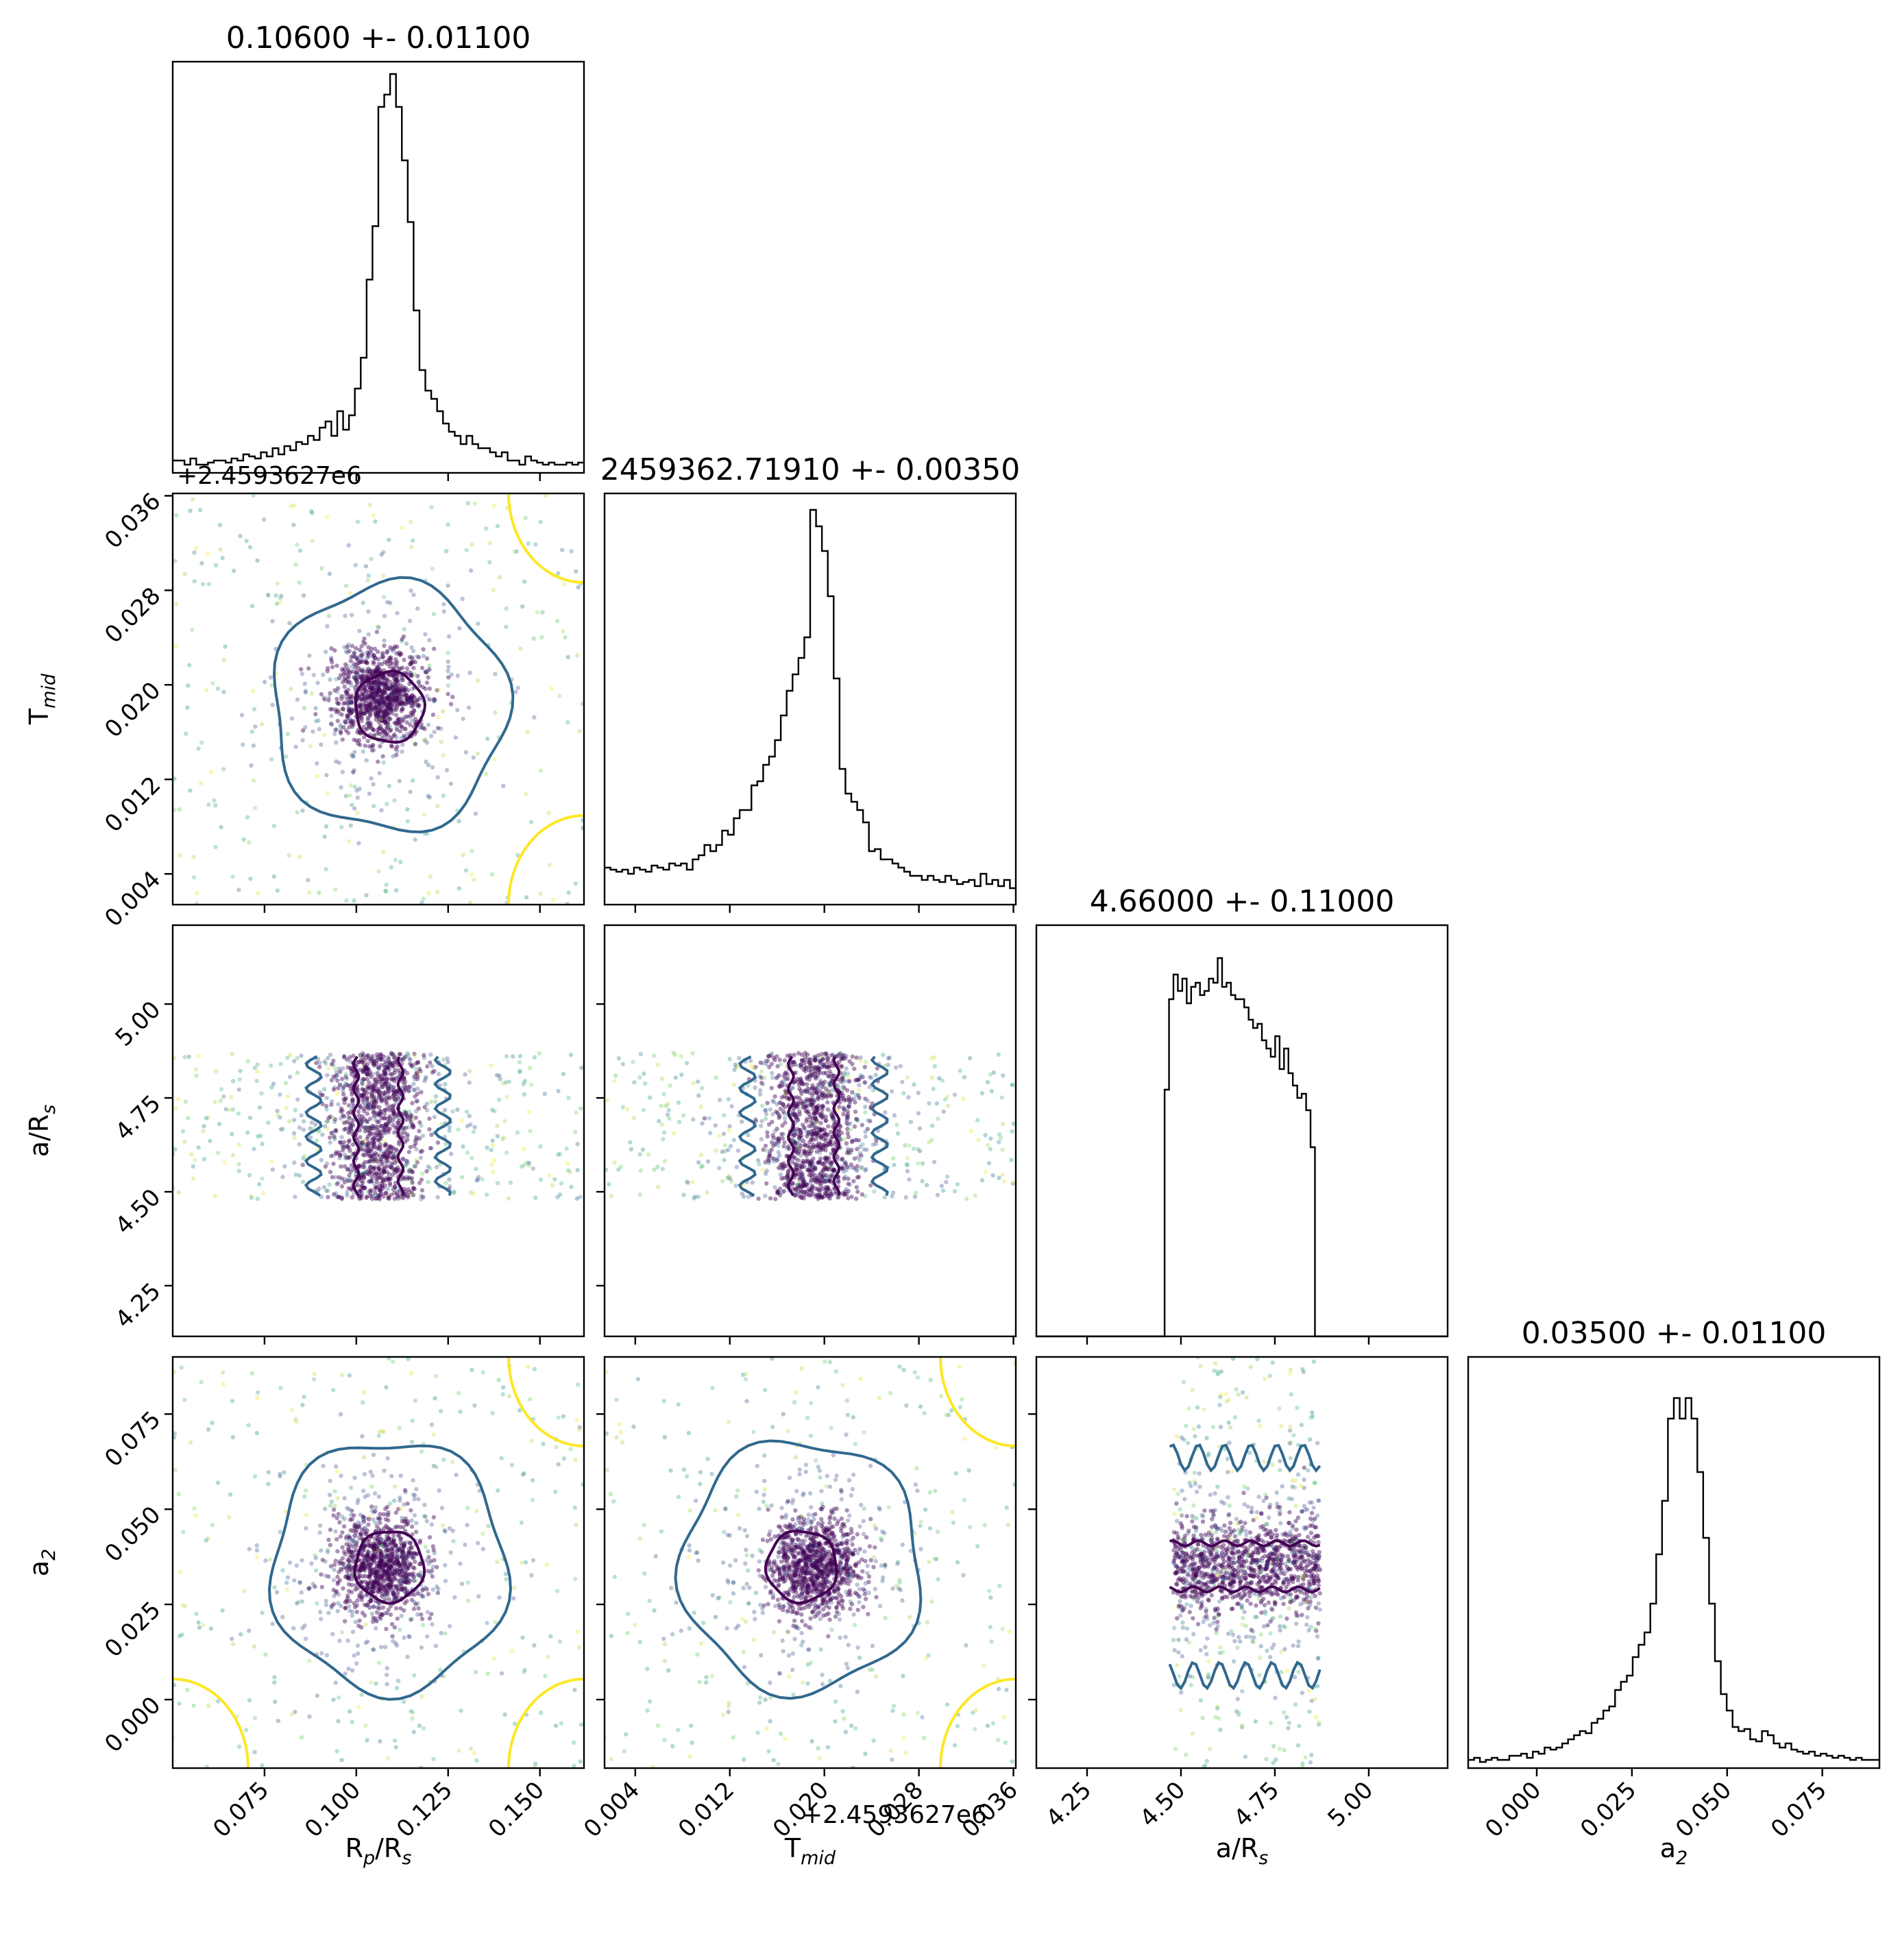 The width and height of the screenshot is (1900, 1960). I want to click on panel-frame, so click(378, 699).